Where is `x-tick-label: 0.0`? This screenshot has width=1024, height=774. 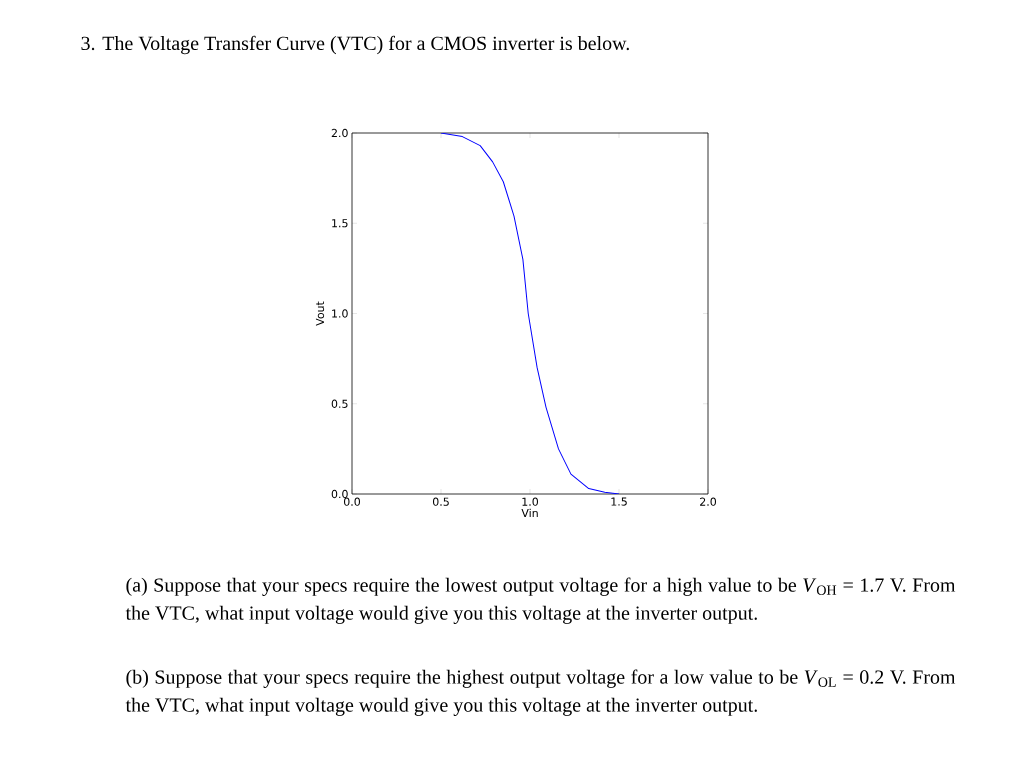 x-tick-label: 0.0 is located at coordinates (352, 501).